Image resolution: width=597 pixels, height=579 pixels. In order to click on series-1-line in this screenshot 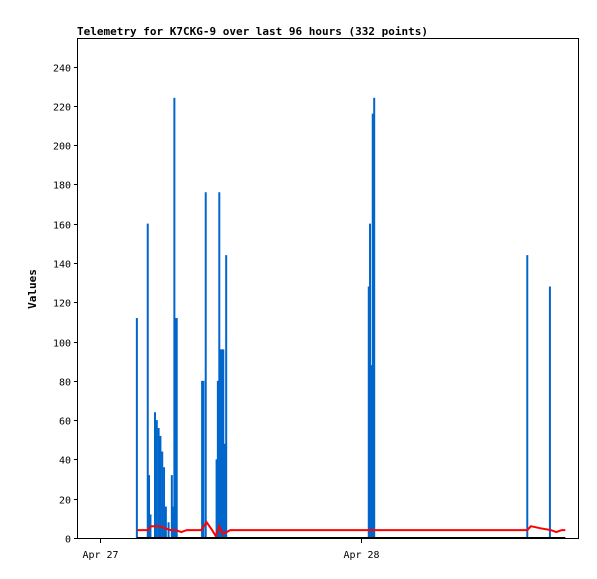, I will do `click(351, 529)`.